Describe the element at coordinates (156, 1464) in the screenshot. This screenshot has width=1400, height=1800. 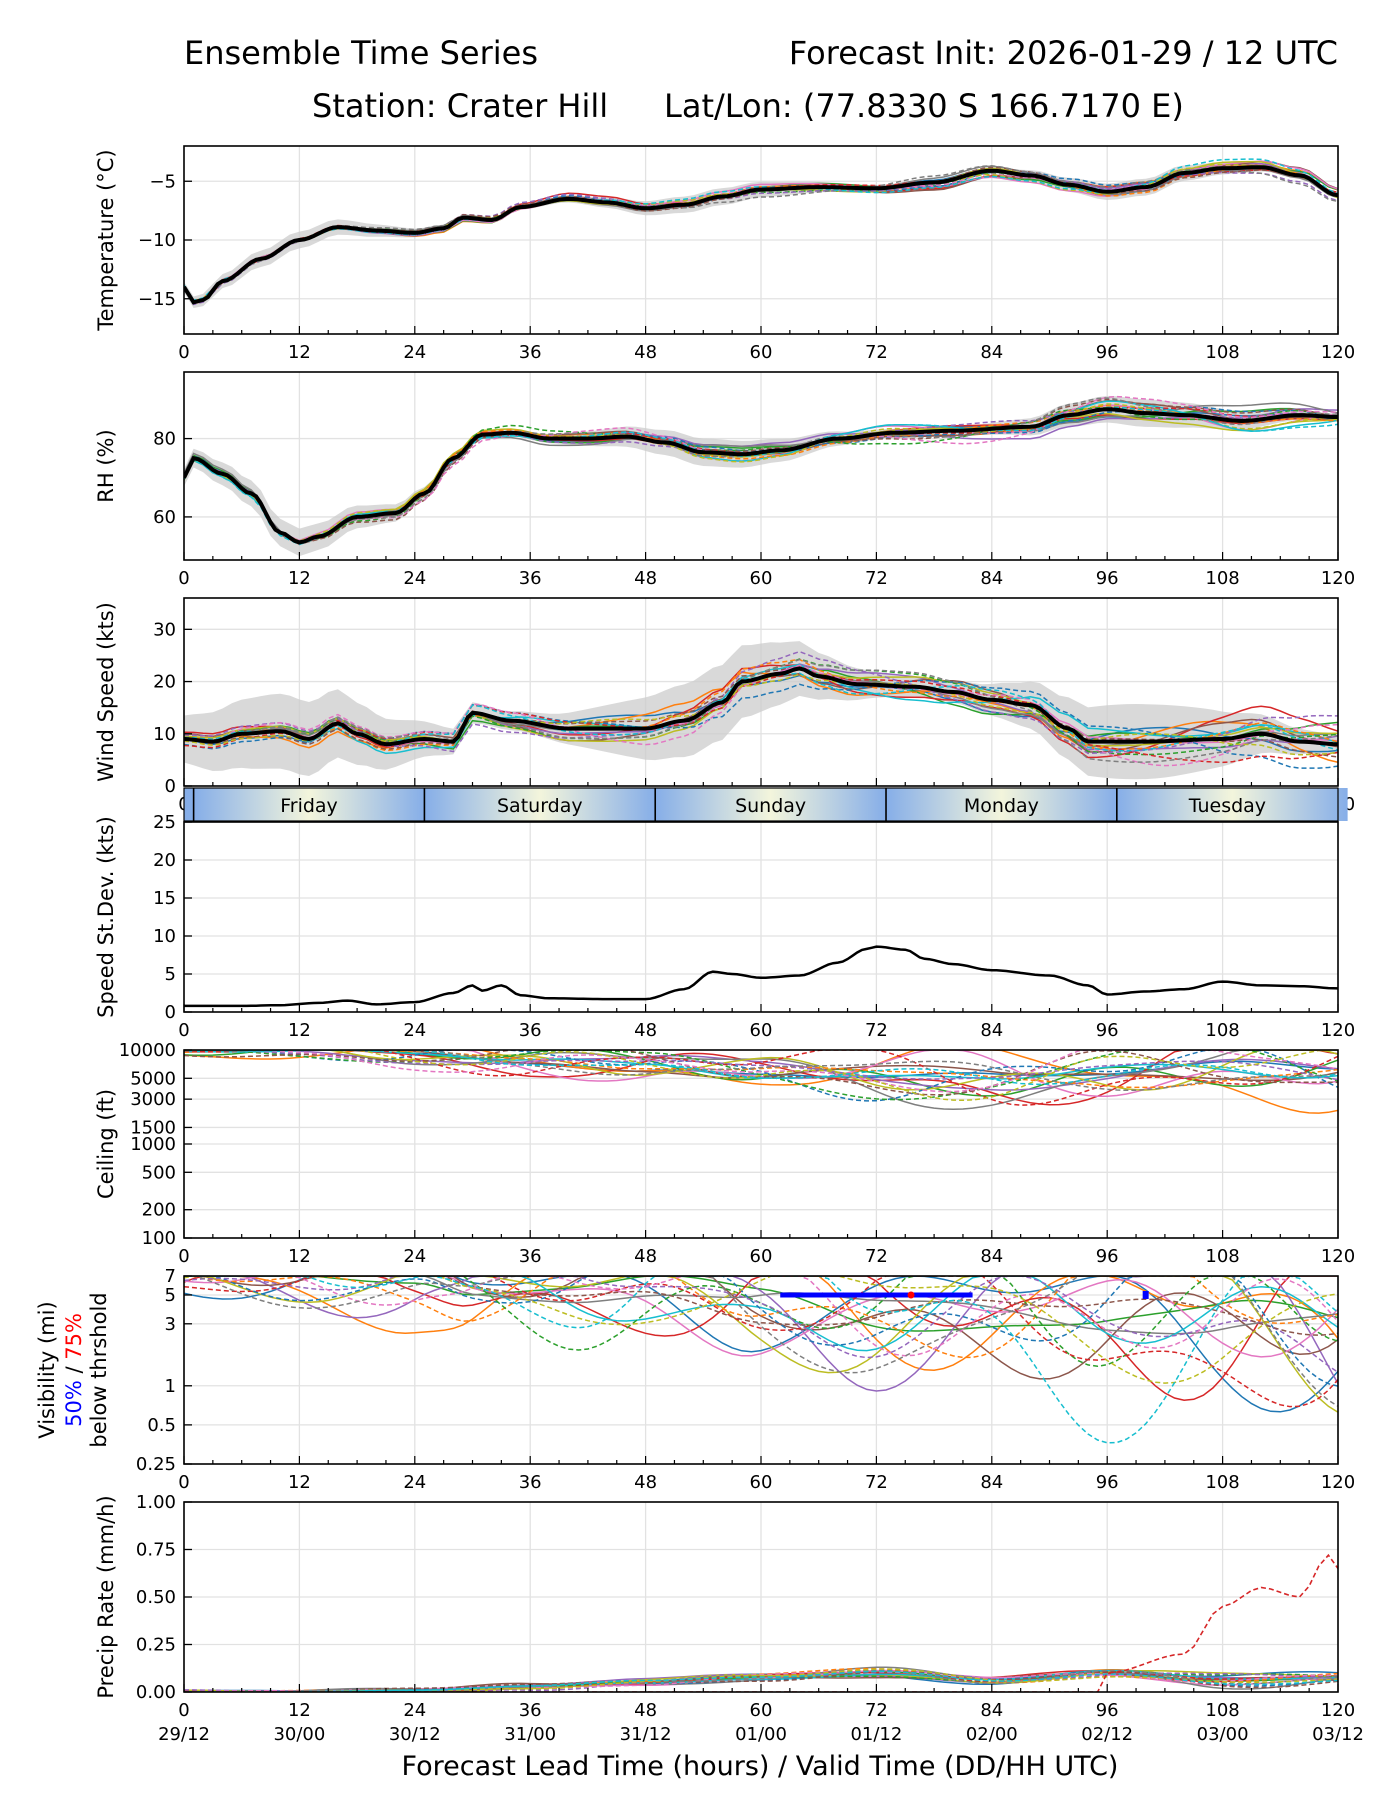
I see `visibility-y-tick-label: 0.25` at that location.